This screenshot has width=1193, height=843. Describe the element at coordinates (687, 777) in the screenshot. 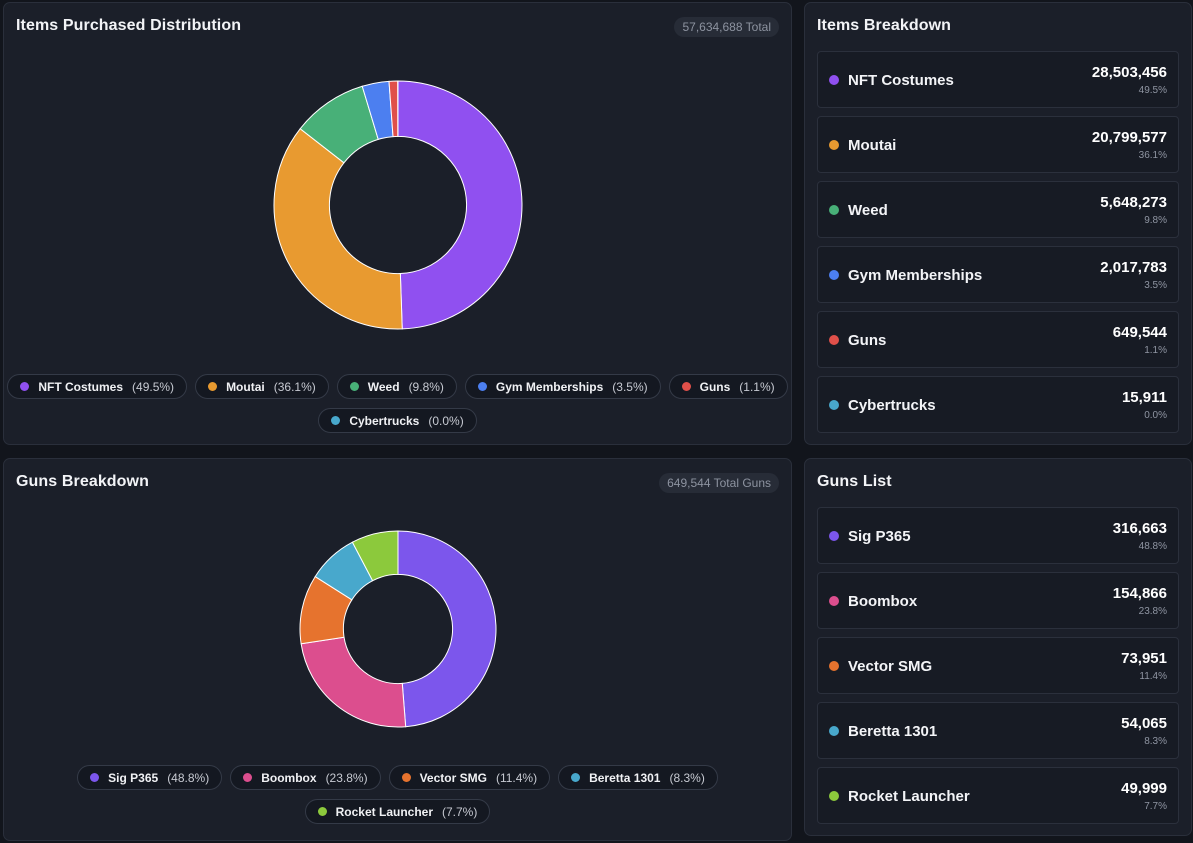

I see `guns-legend-percent: (8.3%)` at that location.